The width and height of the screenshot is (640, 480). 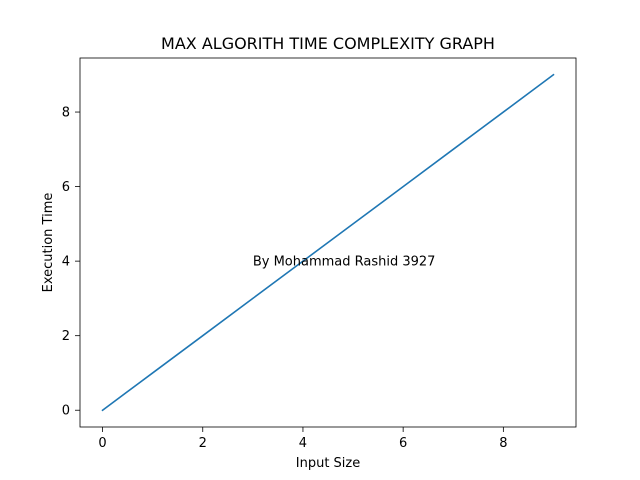 I want to click on y-tick-label: 0, so click(x=66, y=411).